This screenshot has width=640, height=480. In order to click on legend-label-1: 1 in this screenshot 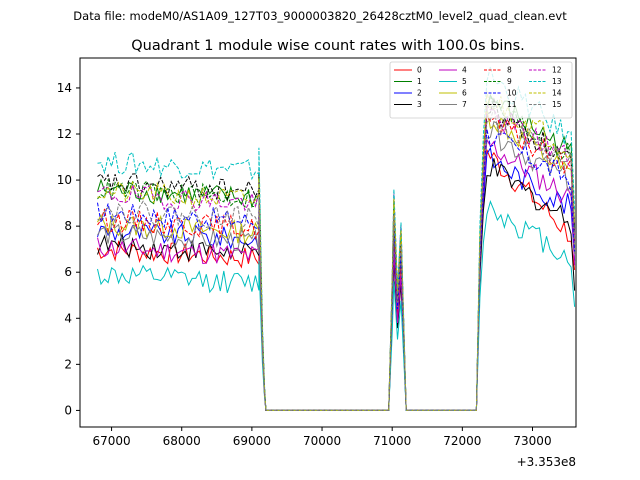, I will do `click(419, 81)`.